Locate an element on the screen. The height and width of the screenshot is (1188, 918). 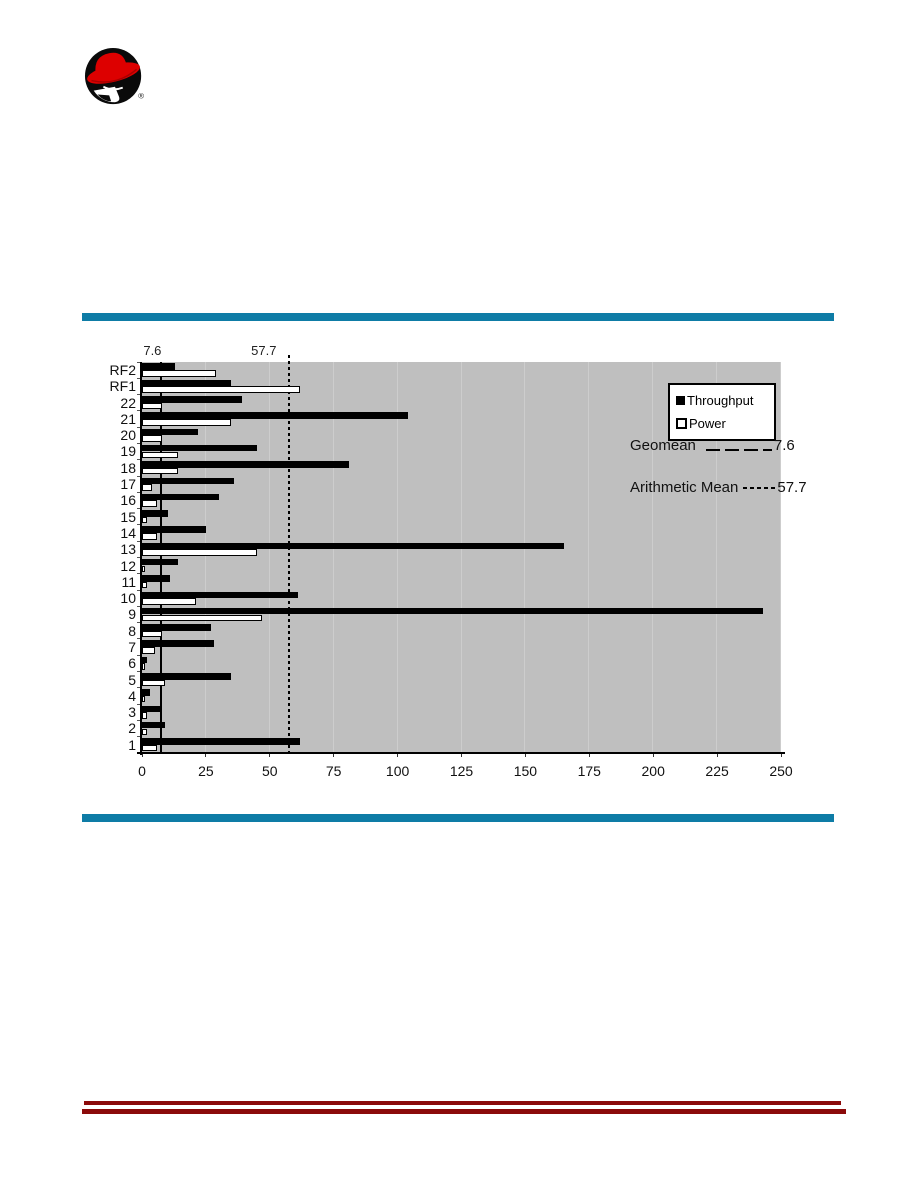
x-label-25: 25 is located at coordinates (206, 771).